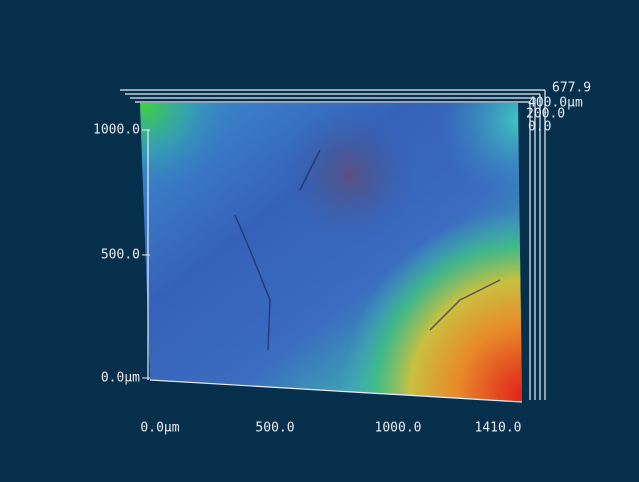  Describe the element at coordinates (116, 130) in the screenshot. I see `y-axis-label: 1000.0` at that location.